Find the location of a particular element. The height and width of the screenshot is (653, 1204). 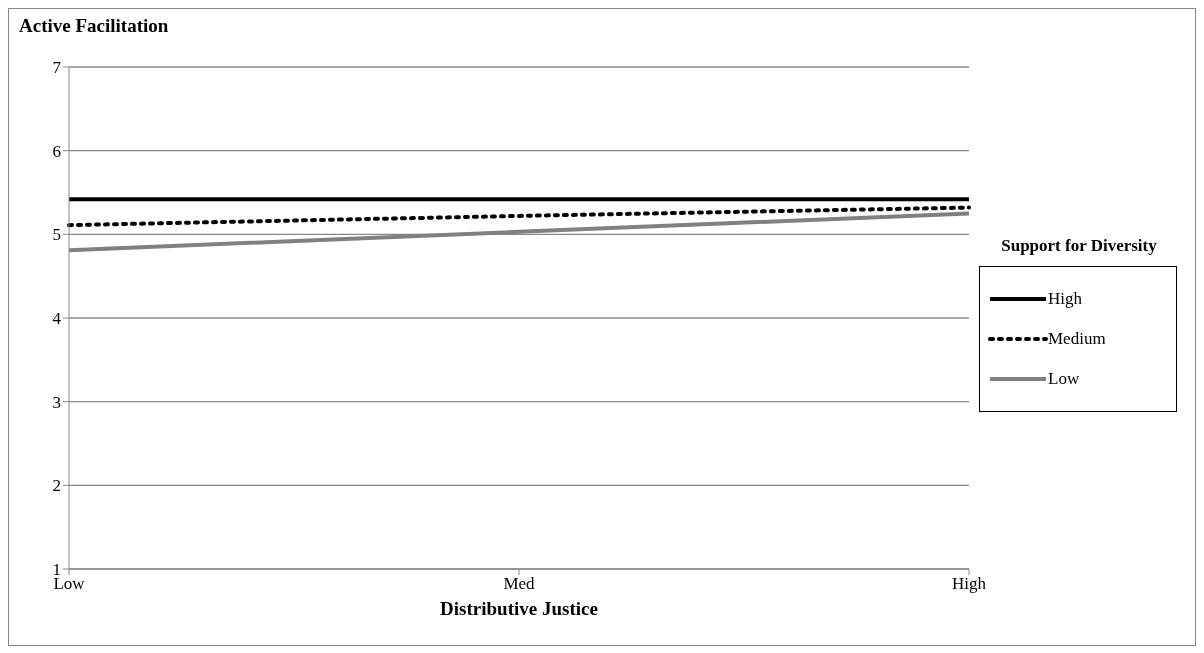

chart-title: Active Facilitation is located at coordinates (94, 26).